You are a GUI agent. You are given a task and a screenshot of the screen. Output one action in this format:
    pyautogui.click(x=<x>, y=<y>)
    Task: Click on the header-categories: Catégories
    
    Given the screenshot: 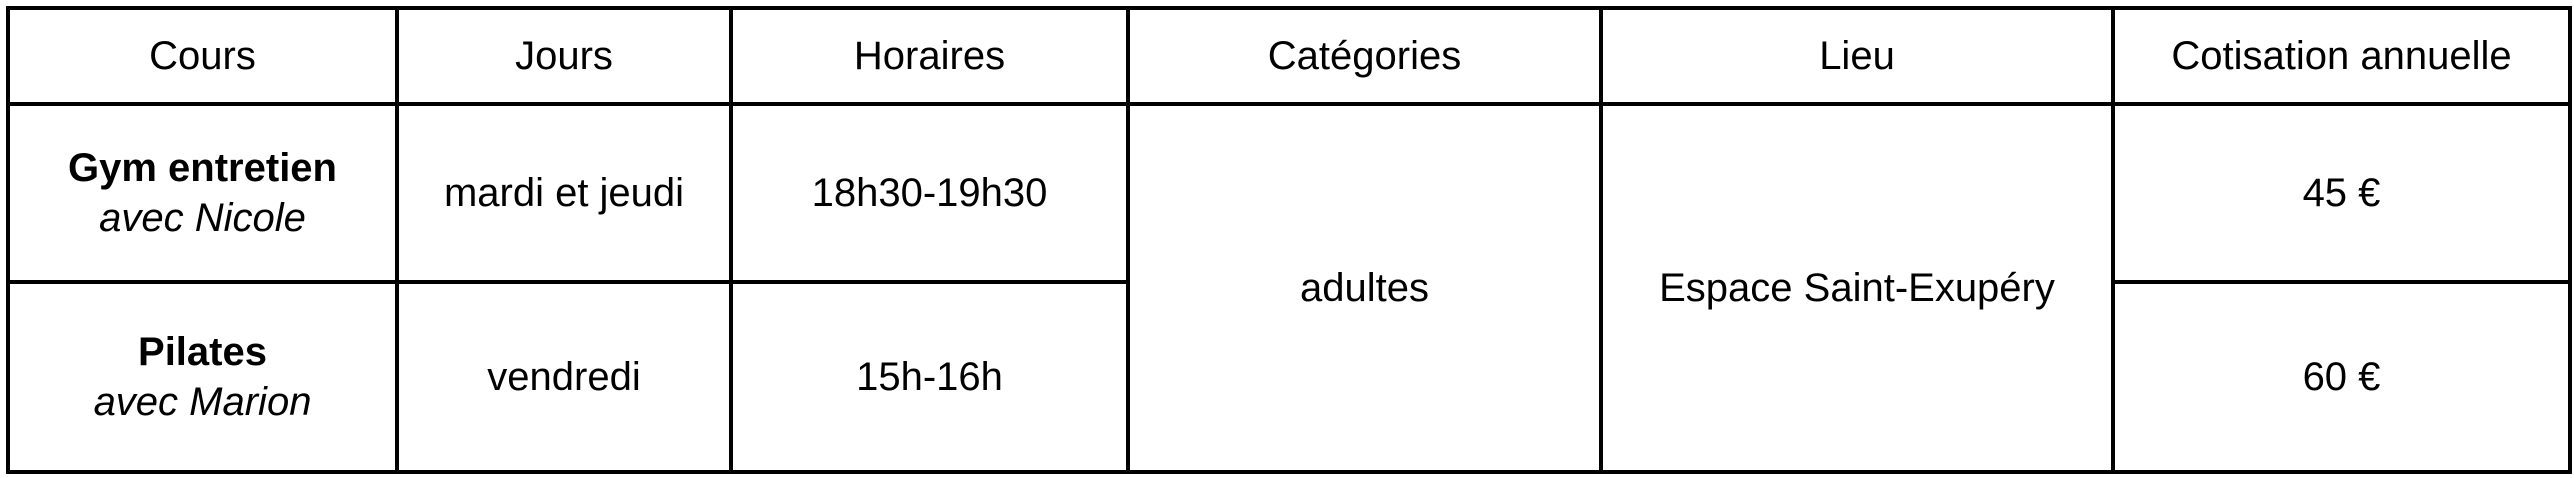 What is the action you would take?
    pyautogui.click(x=1364, y=56)
    